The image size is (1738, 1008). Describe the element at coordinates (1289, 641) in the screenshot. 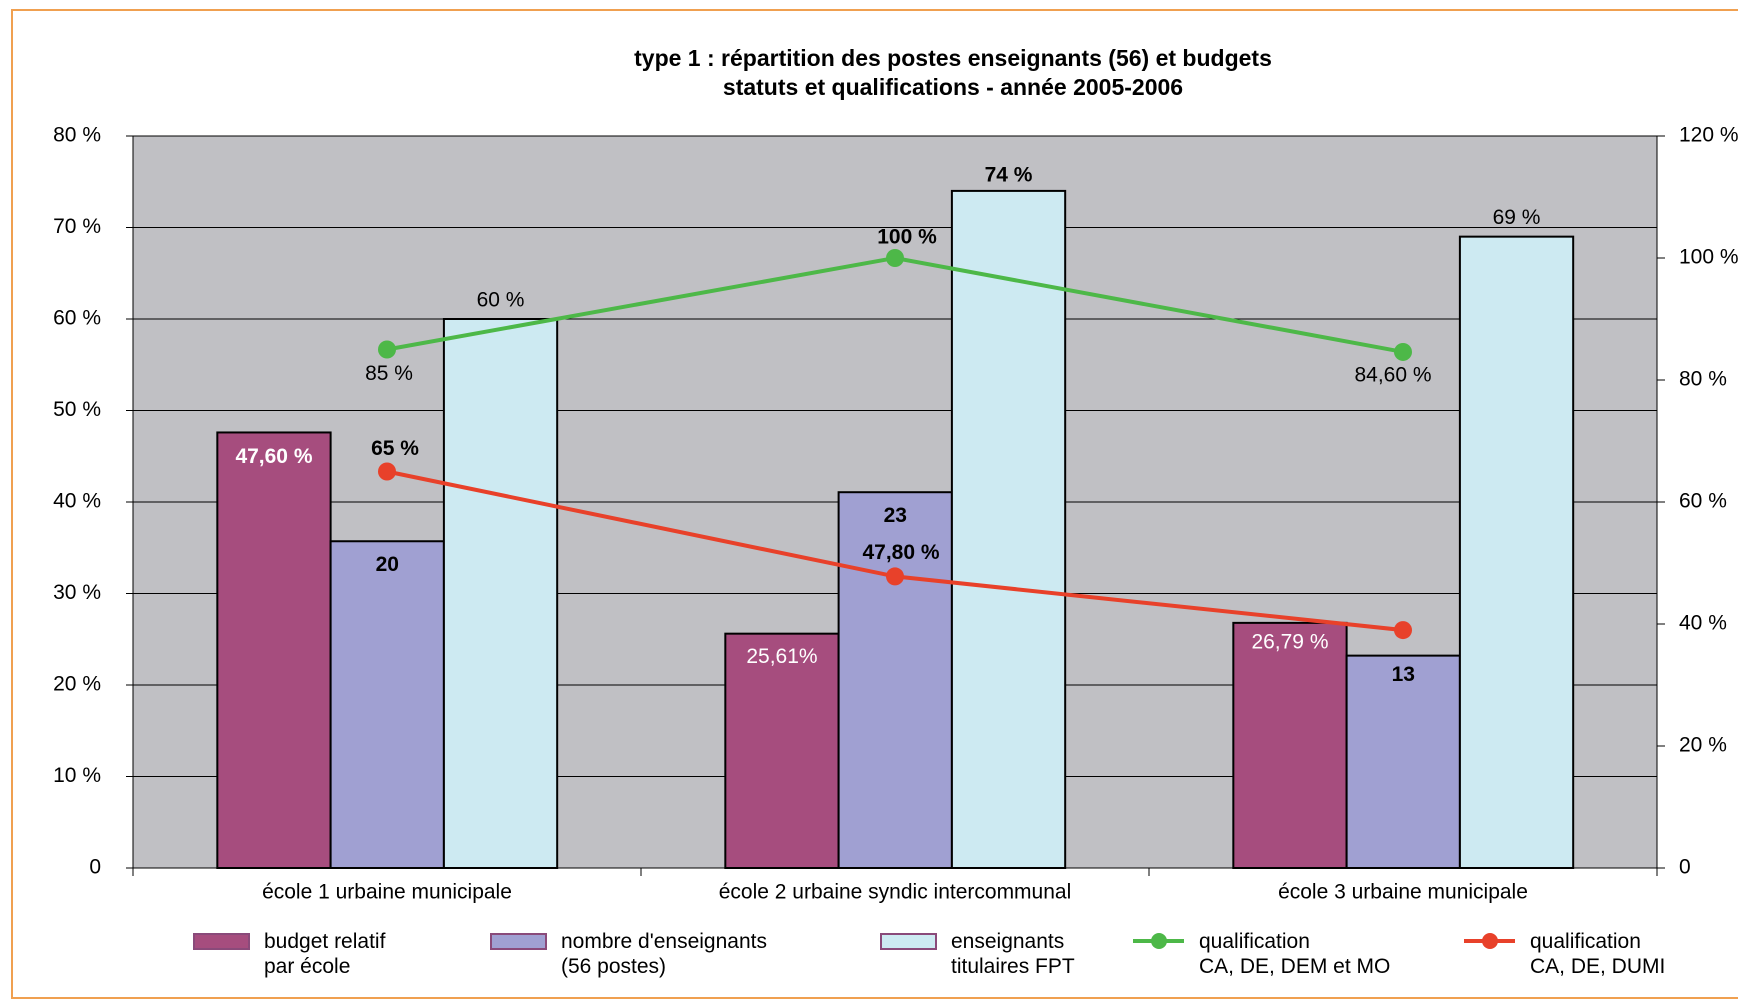

I see `data-label: 26,79 %` at that location.